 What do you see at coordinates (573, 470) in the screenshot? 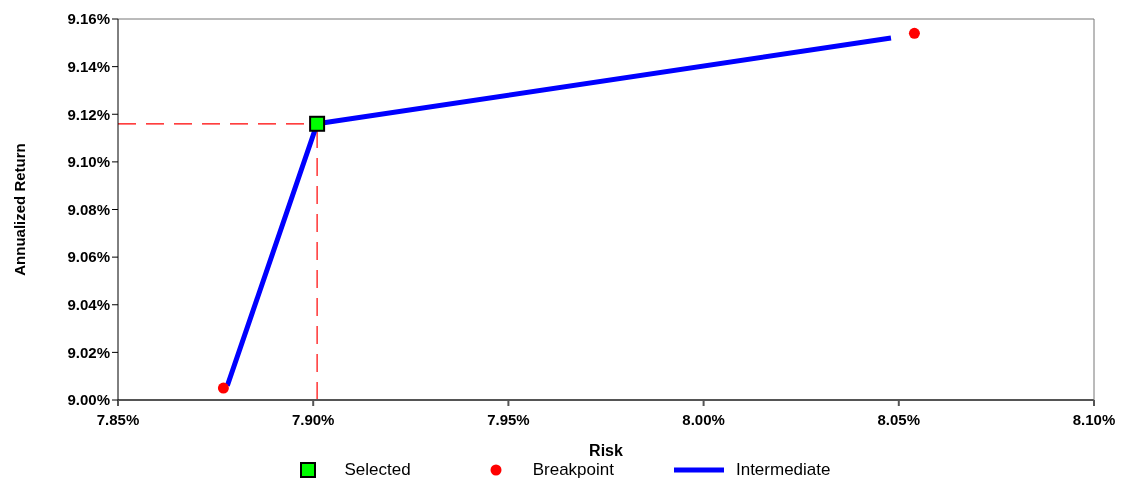
I see `legend-label: Breakpoint` at bounding box center [573, 470].